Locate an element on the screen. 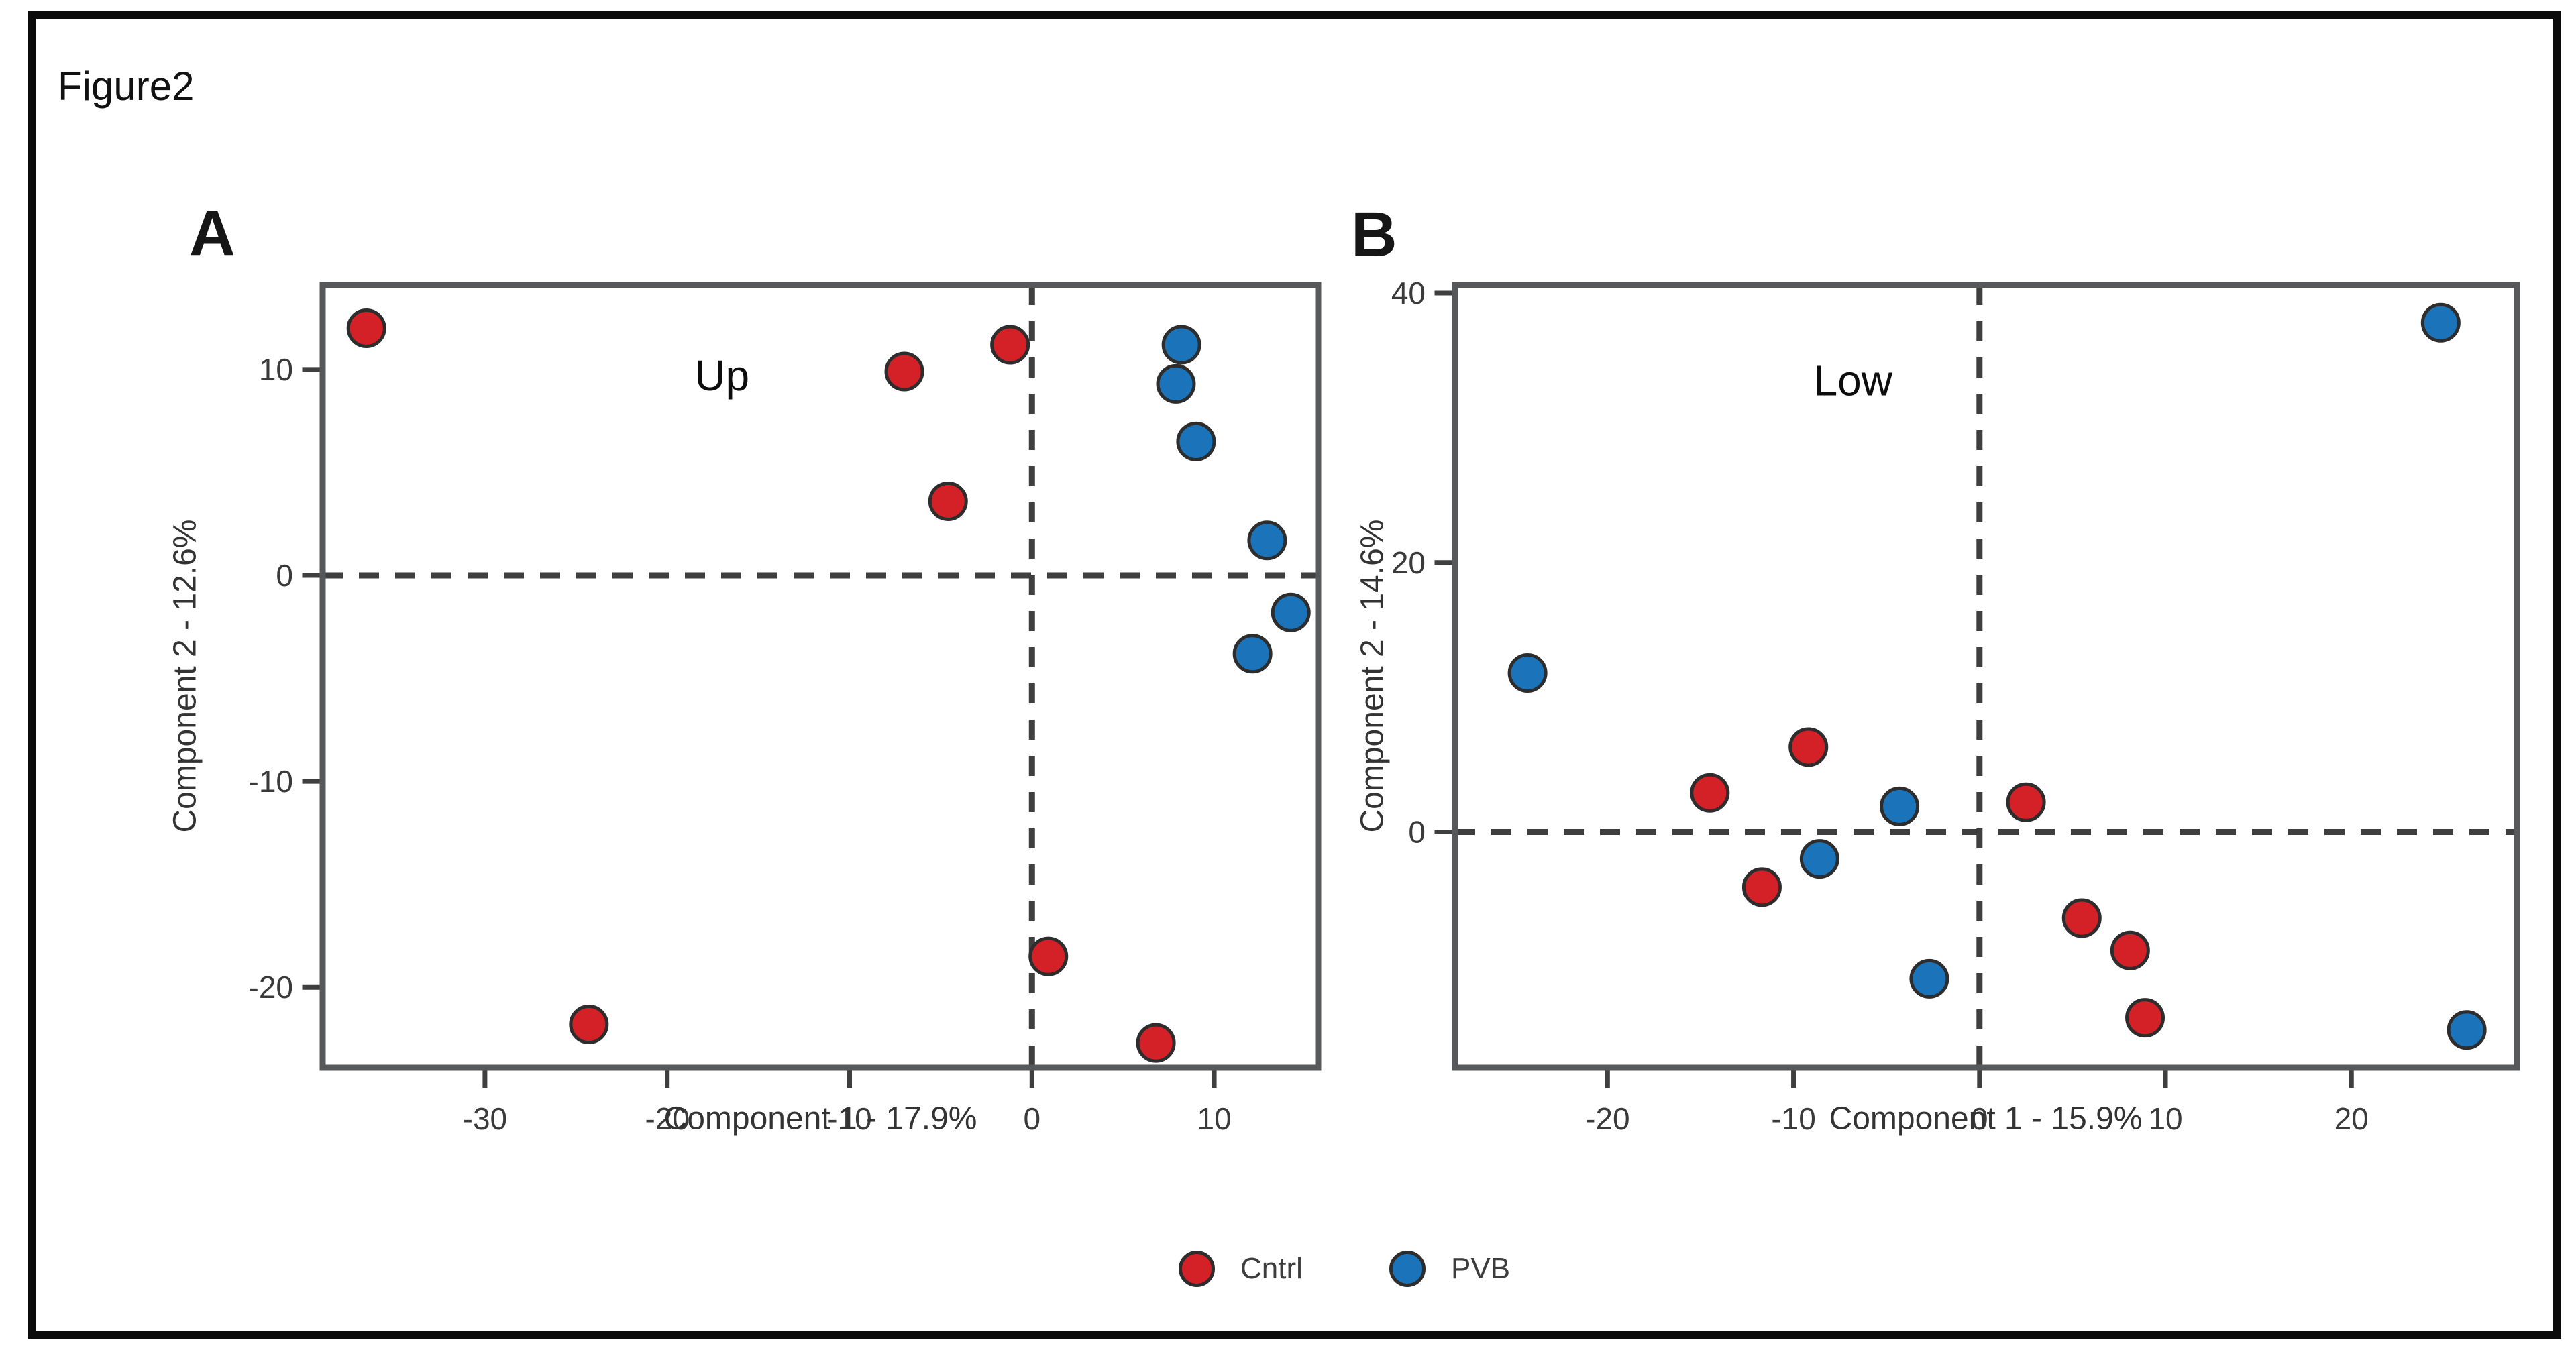 The image size is (2576, 1352). panel-b-x-tick-label: -10 is located at coordinates (1793, 1118).